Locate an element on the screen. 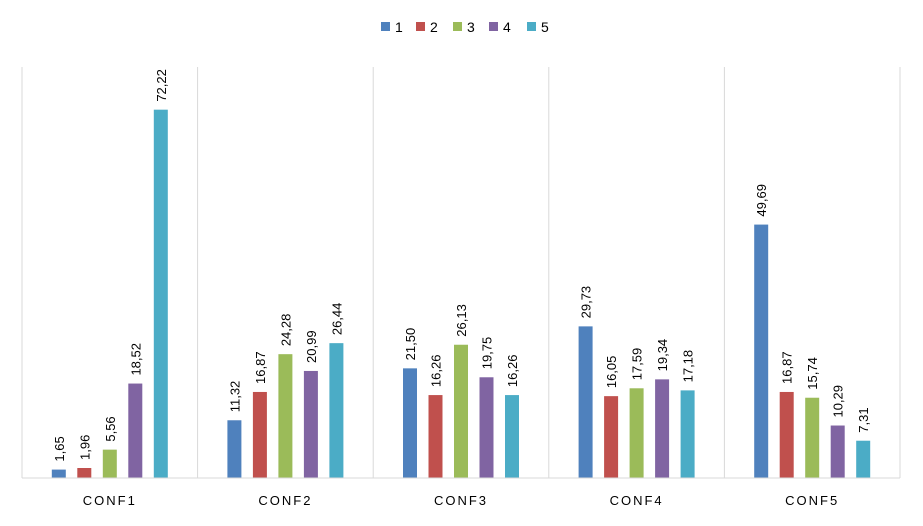  data-label: 29,73 is located at coordinates (586, 302).